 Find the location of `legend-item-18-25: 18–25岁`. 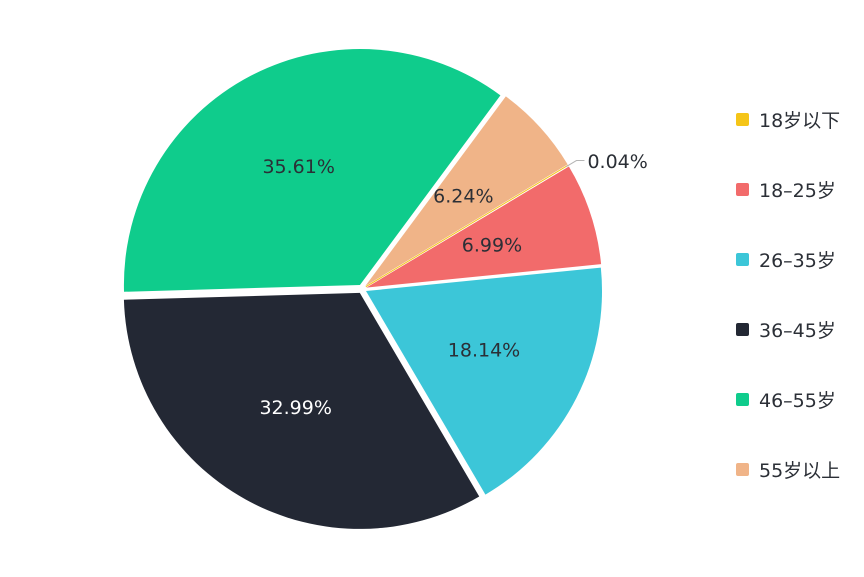

legend-item-18-25: 18–25岁 is located at coordinates (800, 189).